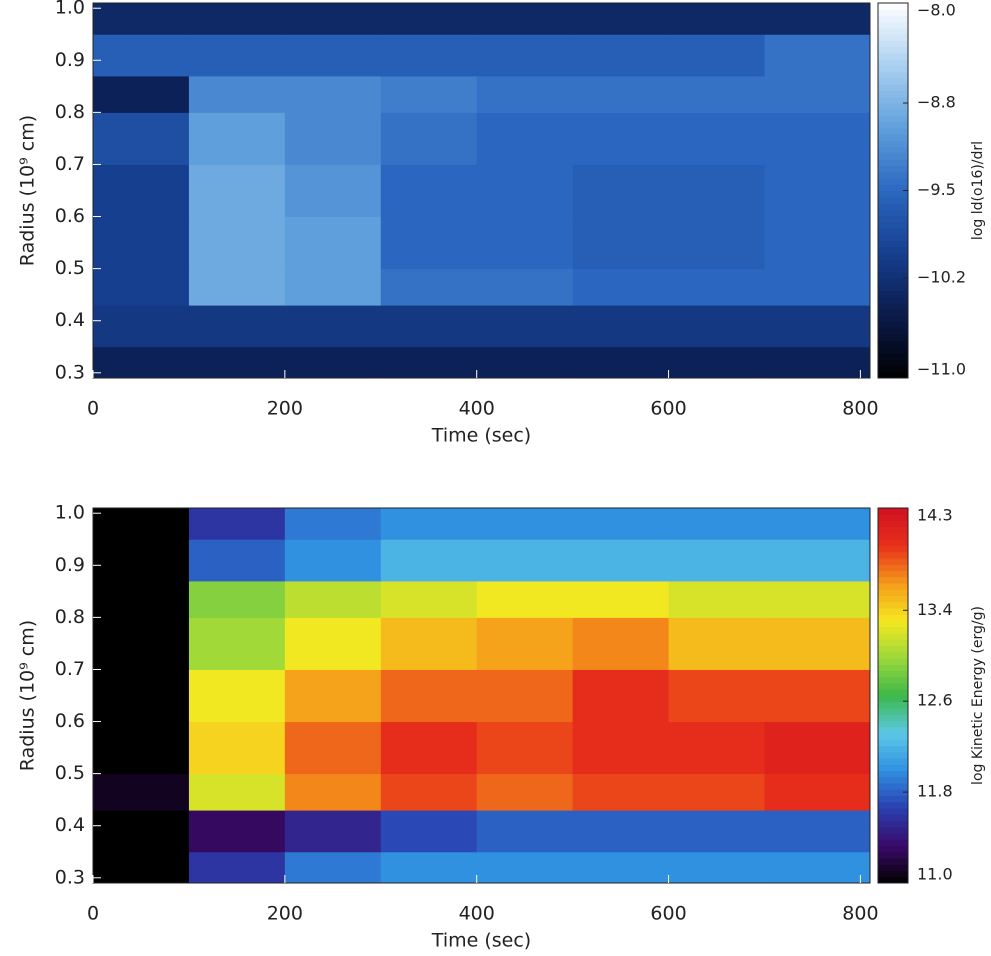 Image resolution: width=991 pixels, height=956 pixels. What do you see at coordinates (936, 189) in the screenshot?
I see `colorbar-tick-label: −9.5` at bounding box center [936, 189].